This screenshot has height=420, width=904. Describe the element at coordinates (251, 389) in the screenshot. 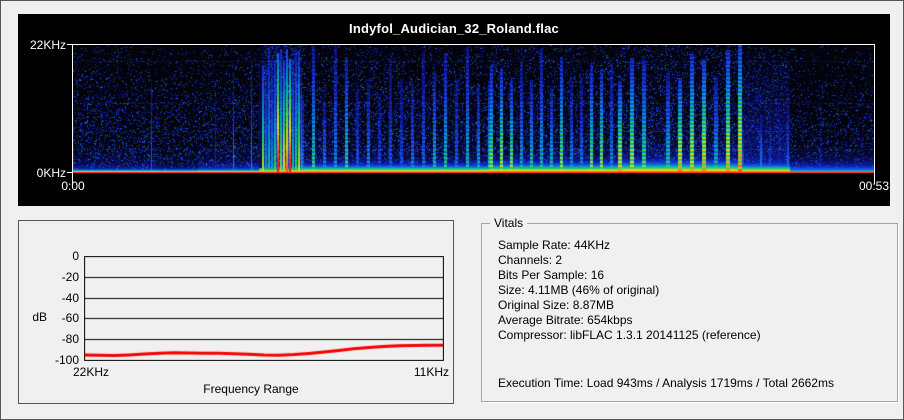

I see `freq-chart-xlabel: Frequency Range` at that location.